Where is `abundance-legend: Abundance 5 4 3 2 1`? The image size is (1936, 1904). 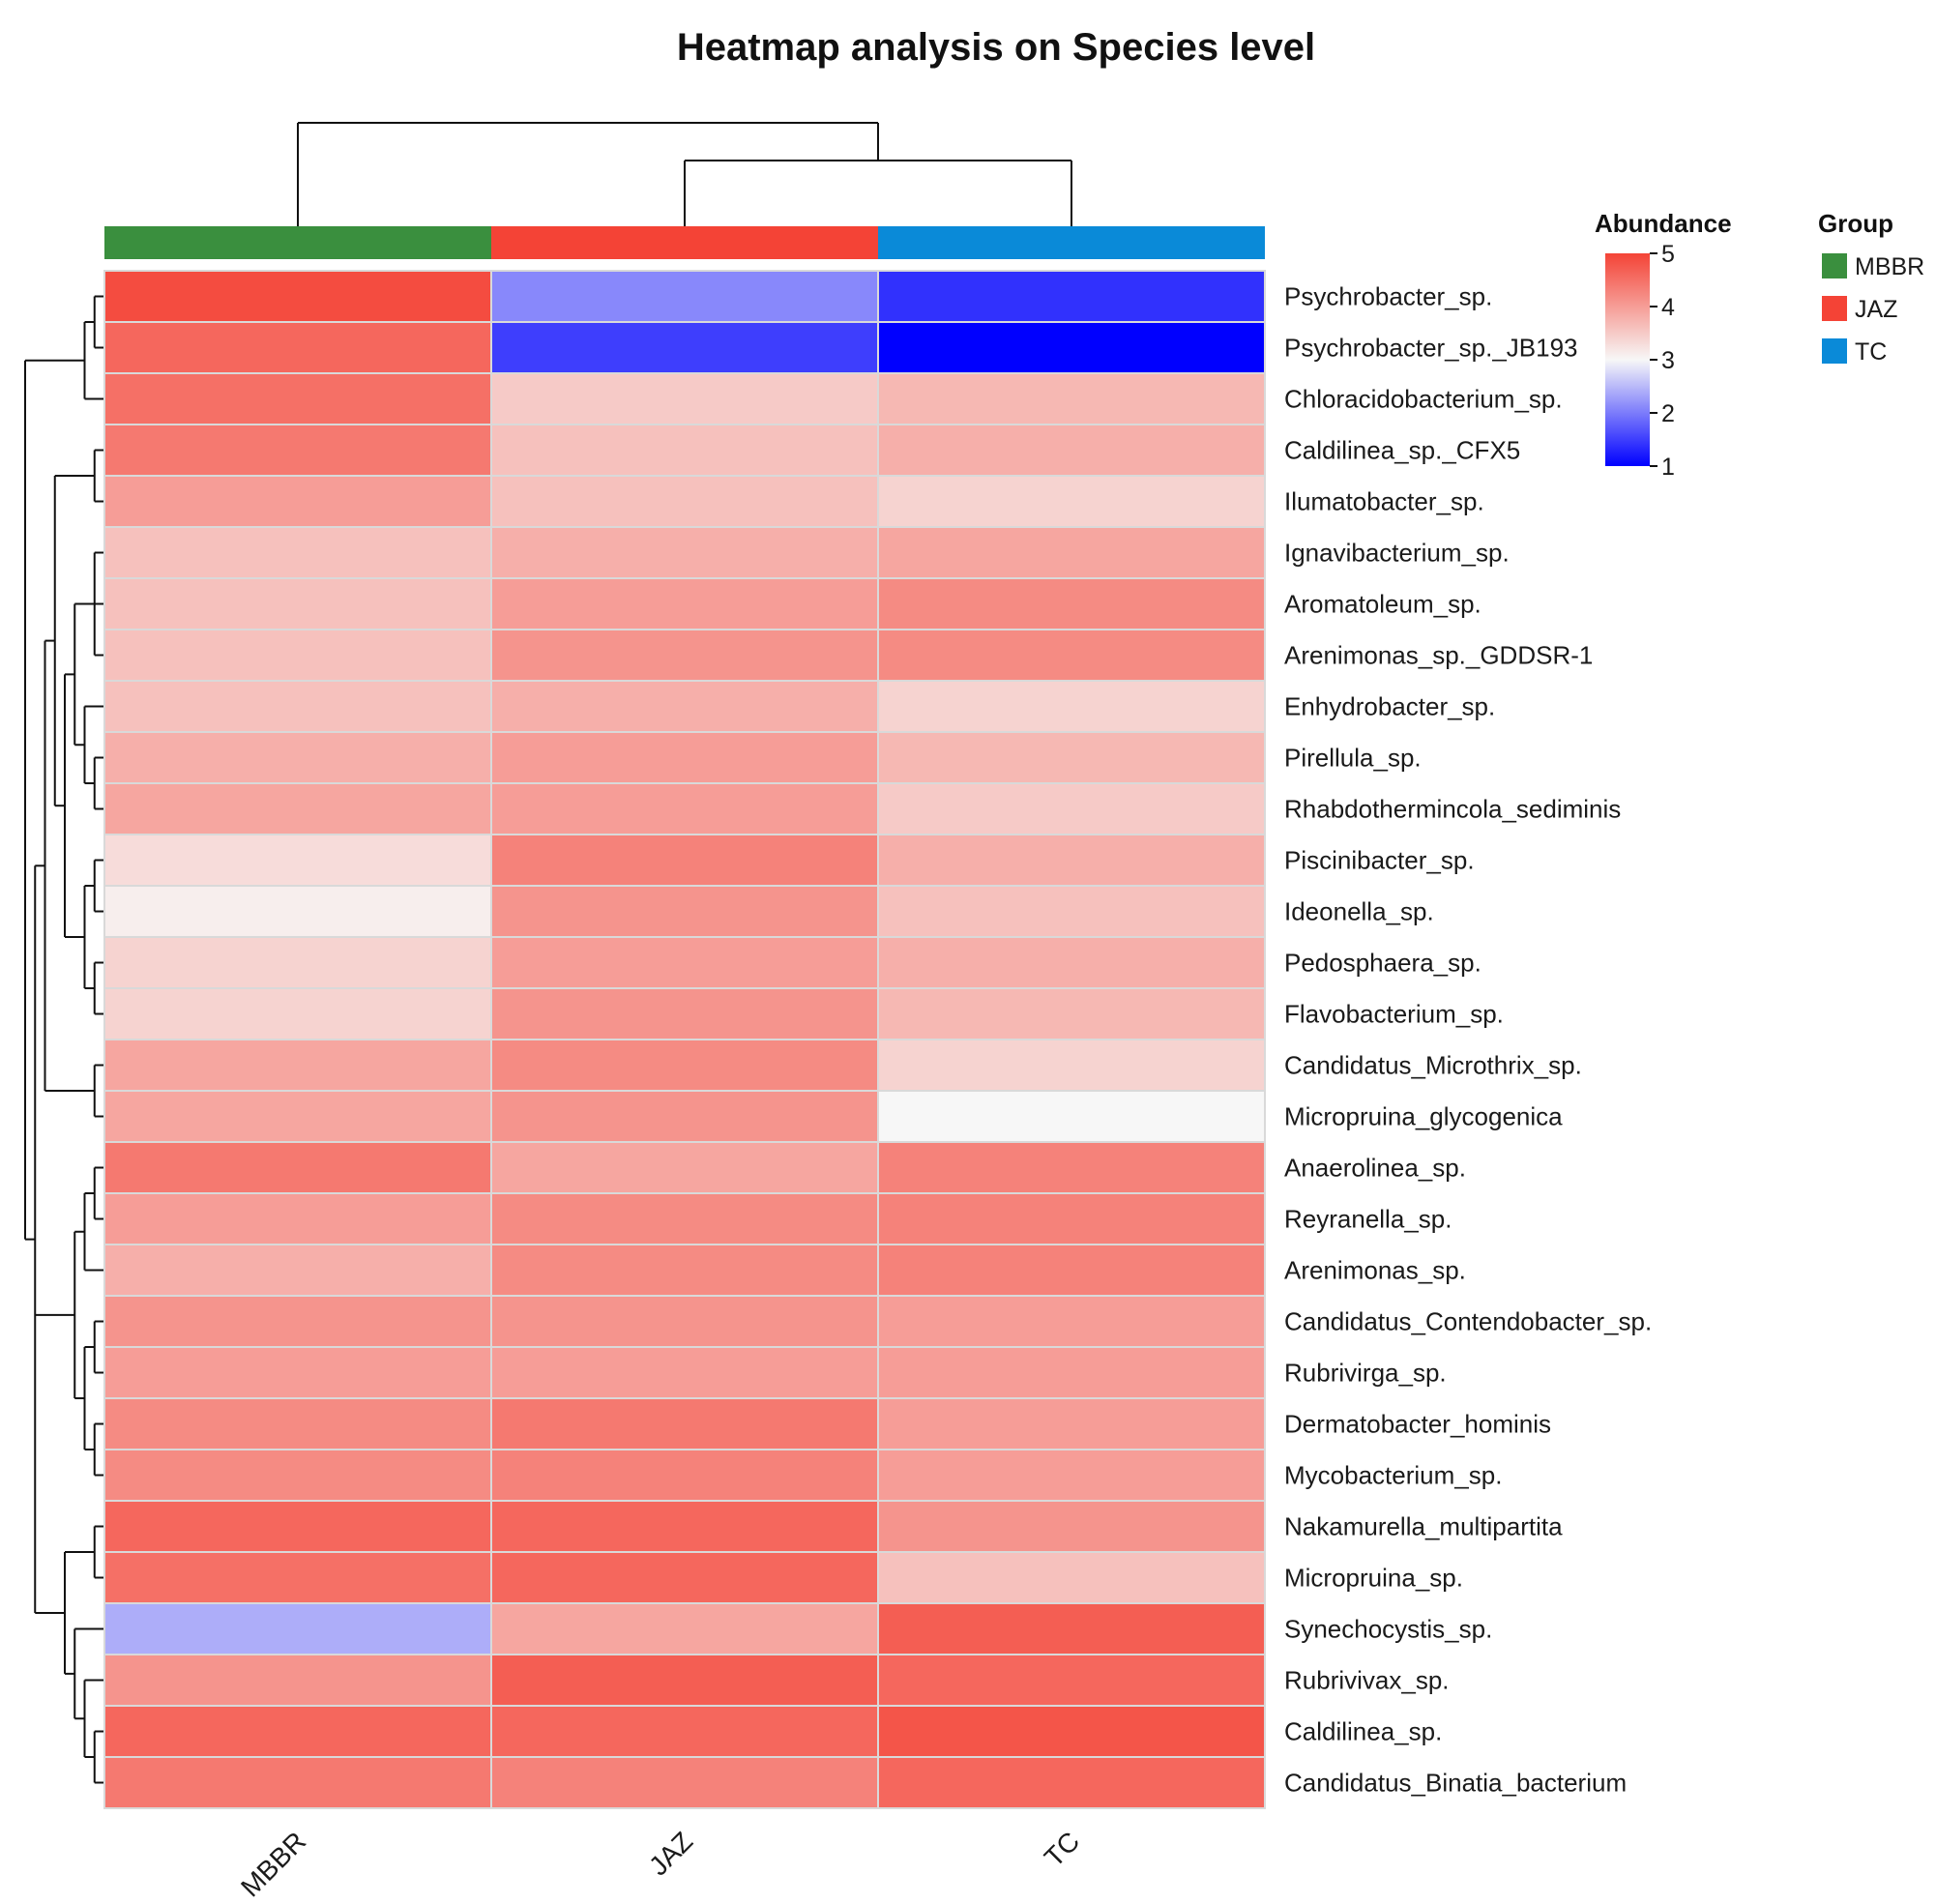 abundance-legend: Abundance 5 4 3 2 1 is located at coordinates (1664, 345).